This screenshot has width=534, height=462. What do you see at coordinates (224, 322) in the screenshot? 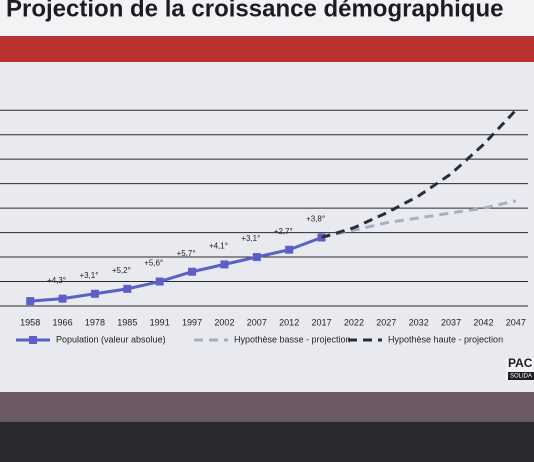
I see `x-tick-label: 2002` at bounding box center [224, 322].